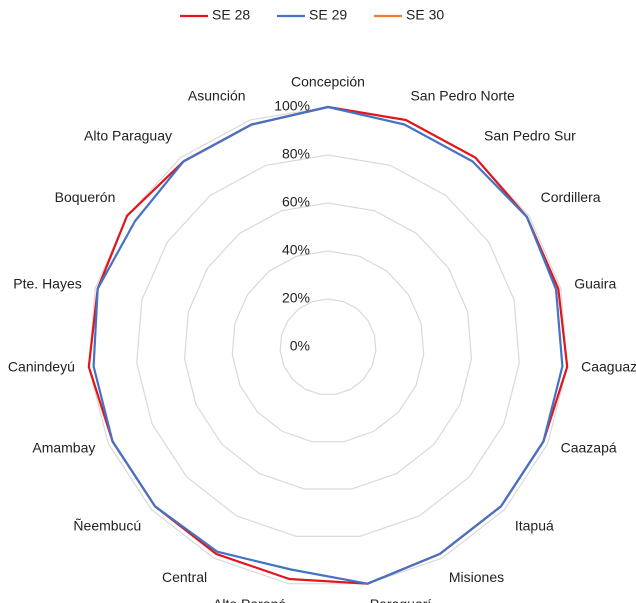 The width and height of the screenshot is (636, 603). I want to click on category-label: Itapuá, so click(534, 526).